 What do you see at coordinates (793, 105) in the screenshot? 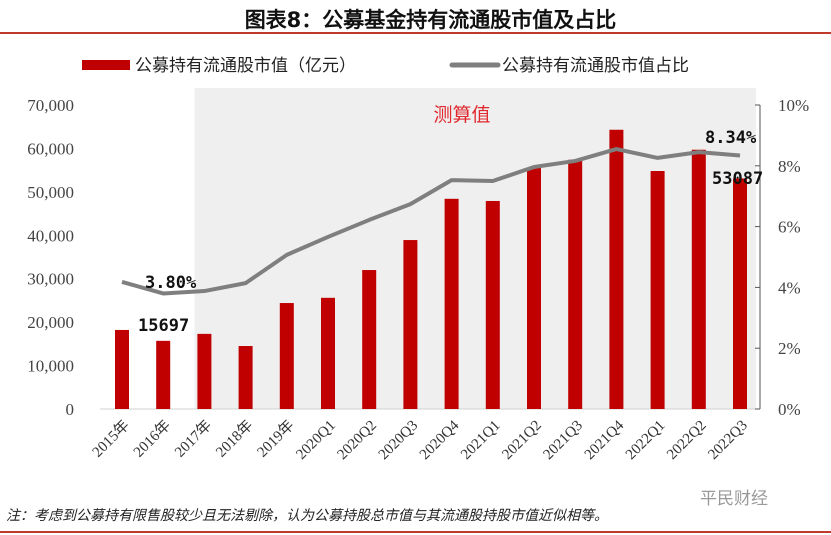
I see `right-tick-label: 10%` at bounding box center [793, 105].